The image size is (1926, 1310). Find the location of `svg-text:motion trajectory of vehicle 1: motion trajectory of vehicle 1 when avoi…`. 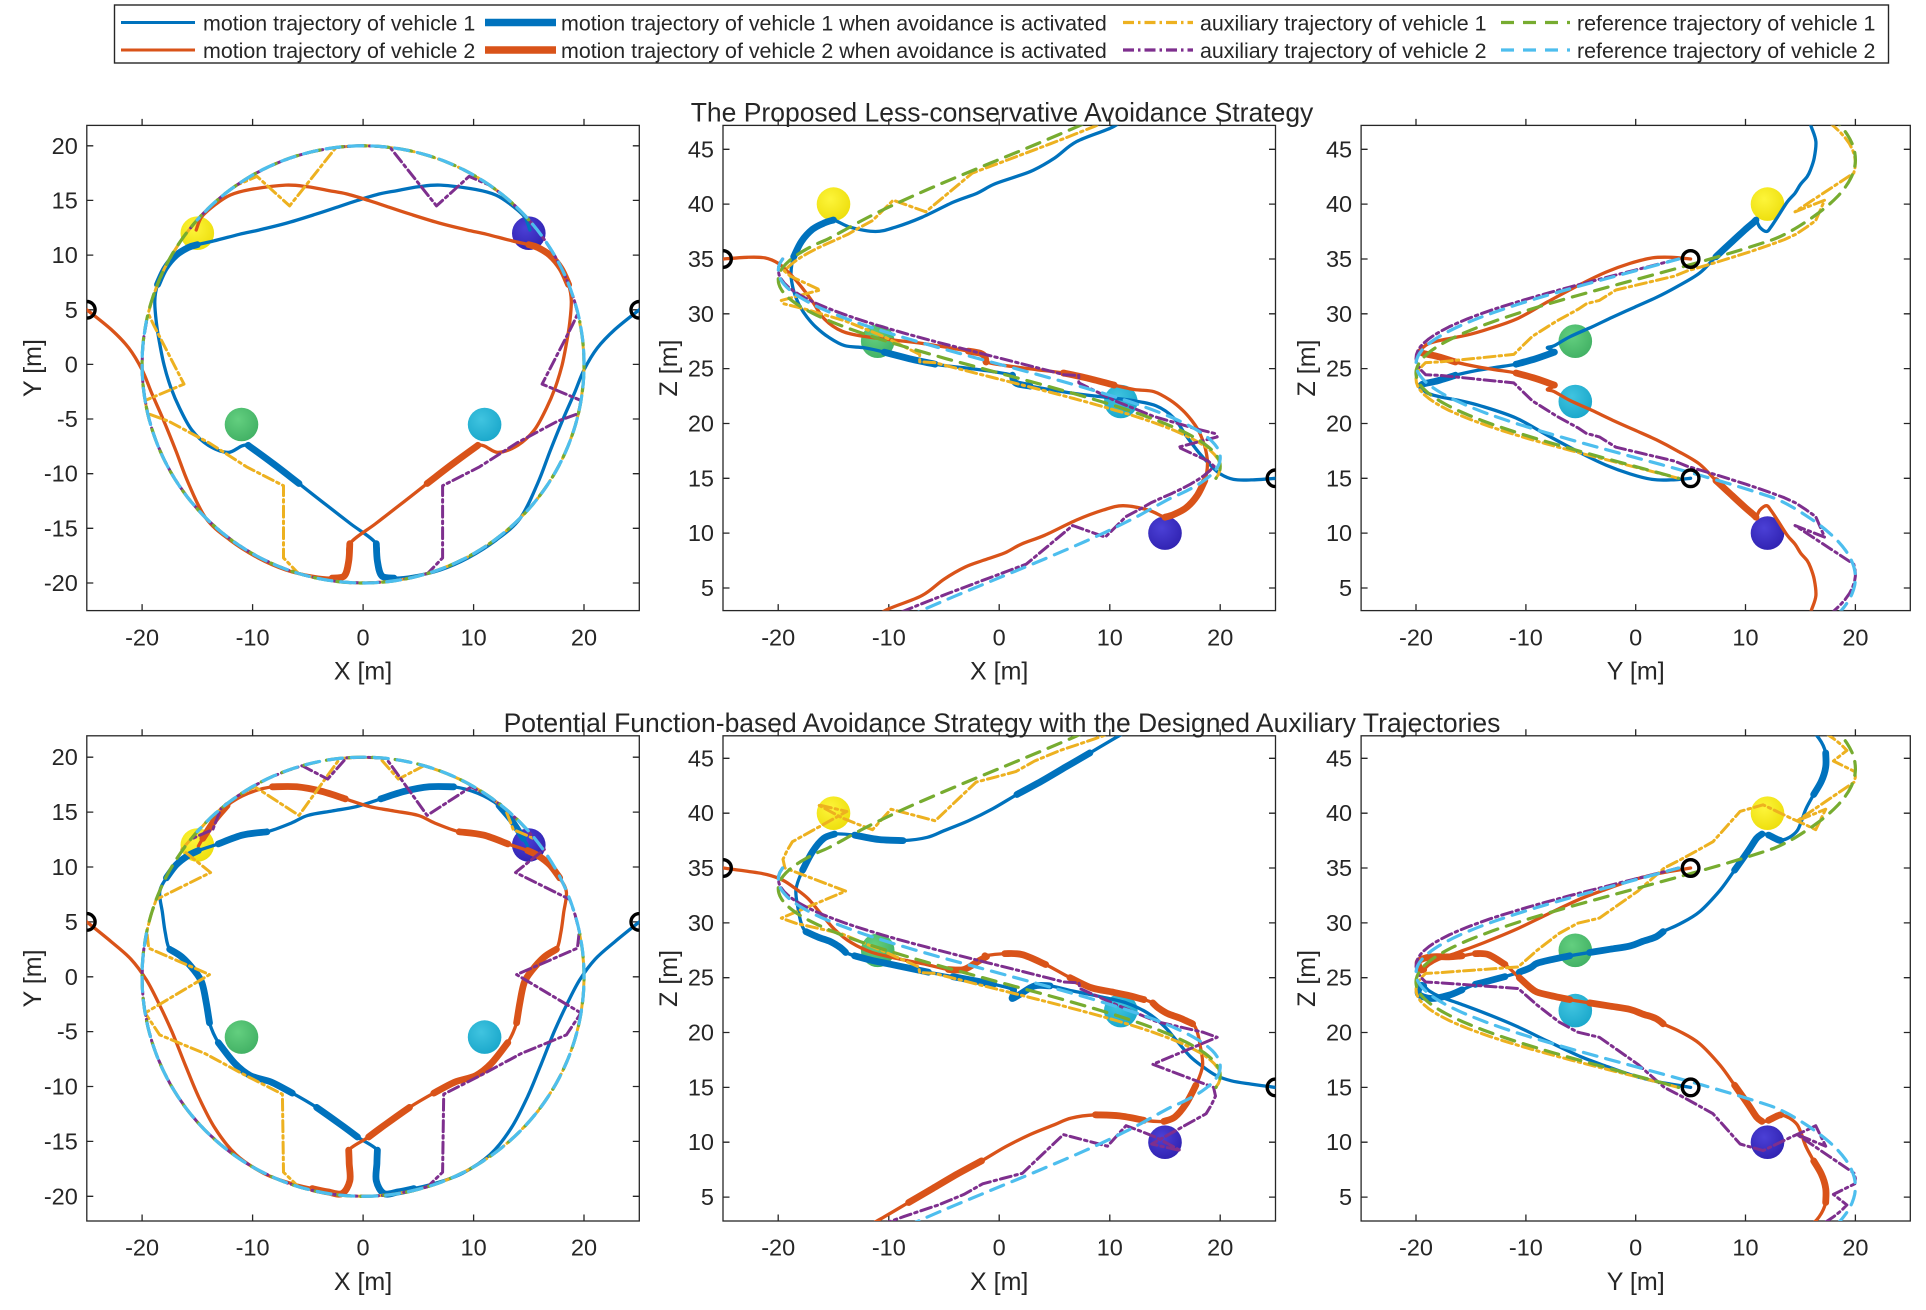

svg-text:motion trajectory of vehicle 1: motion trajectory of vehicle 1 when avoi… is located at coordinates (834, 23).